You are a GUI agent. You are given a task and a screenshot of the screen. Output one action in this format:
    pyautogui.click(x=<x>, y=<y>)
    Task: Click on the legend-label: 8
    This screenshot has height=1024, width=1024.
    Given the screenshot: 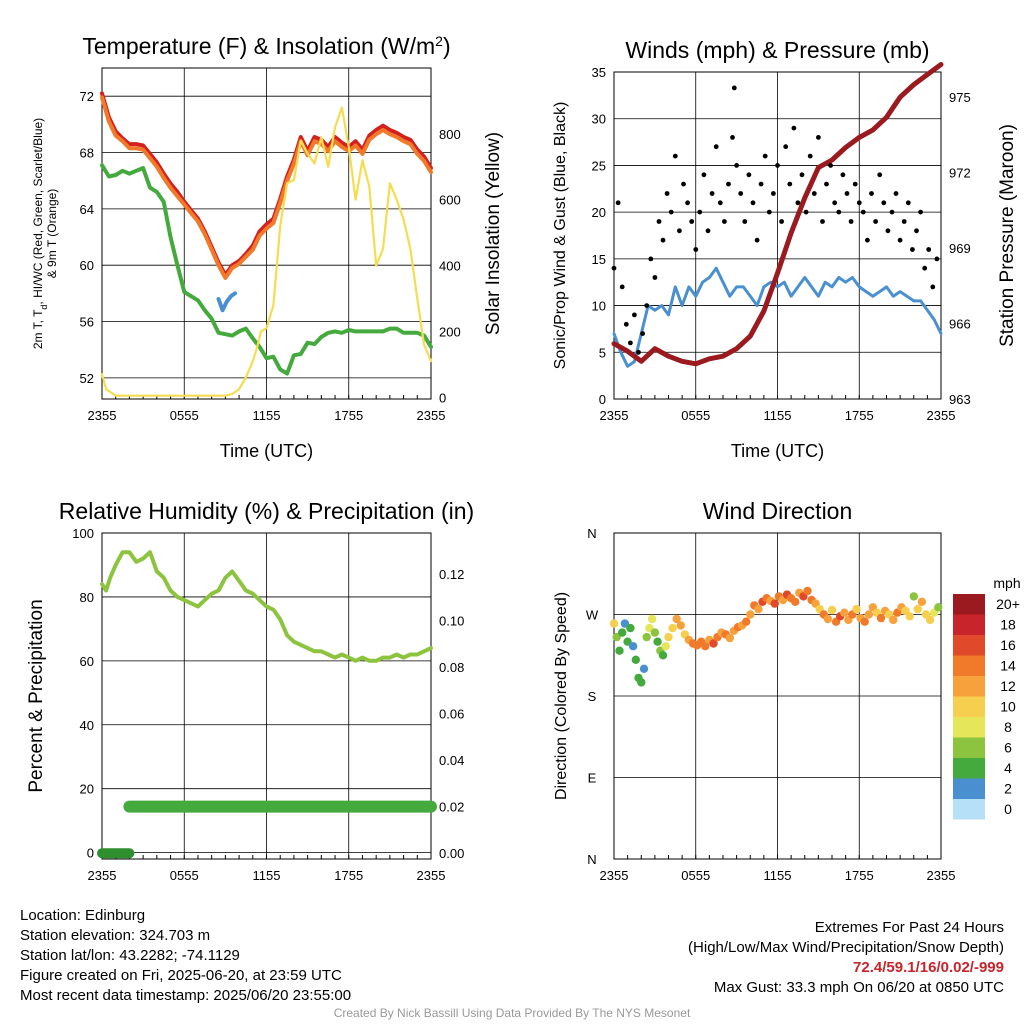 What is the action you would take?
    pyautogui.click(x=1008, y=727)
    